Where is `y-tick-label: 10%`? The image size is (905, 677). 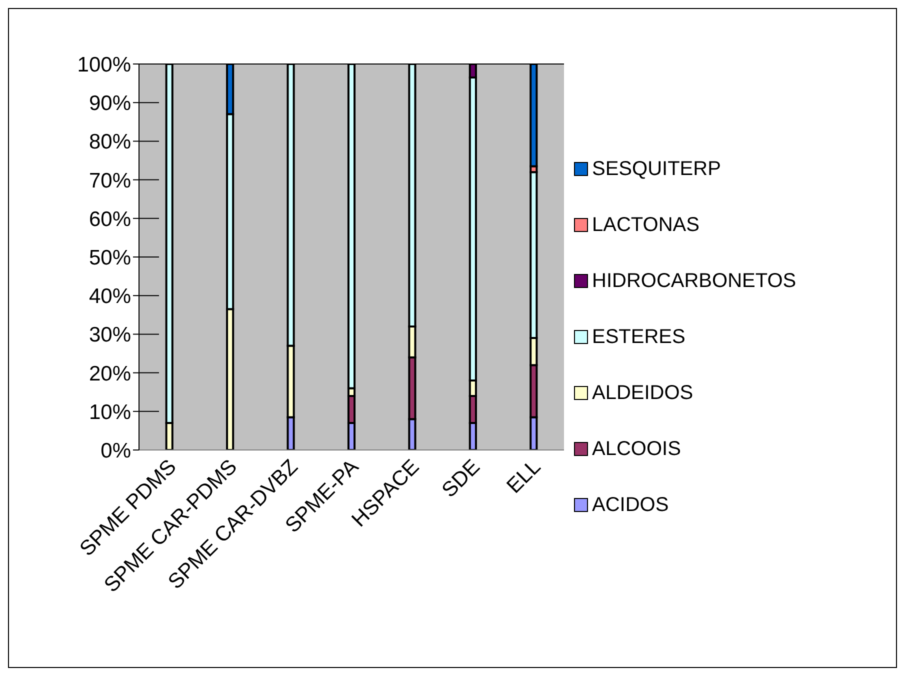 y-tick-label: 10% is located at coordinates (109, 412).